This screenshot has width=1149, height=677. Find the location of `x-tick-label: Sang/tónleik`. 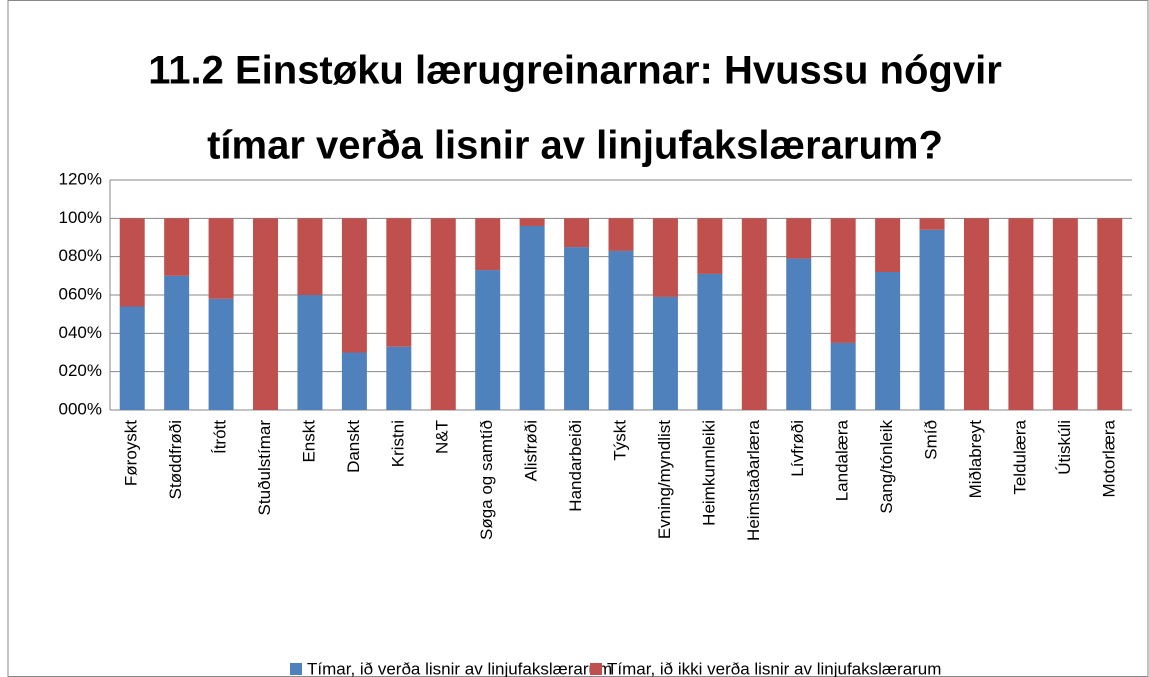

x-tick-label: Sang/tónleik is located at coordinates (886, 467).